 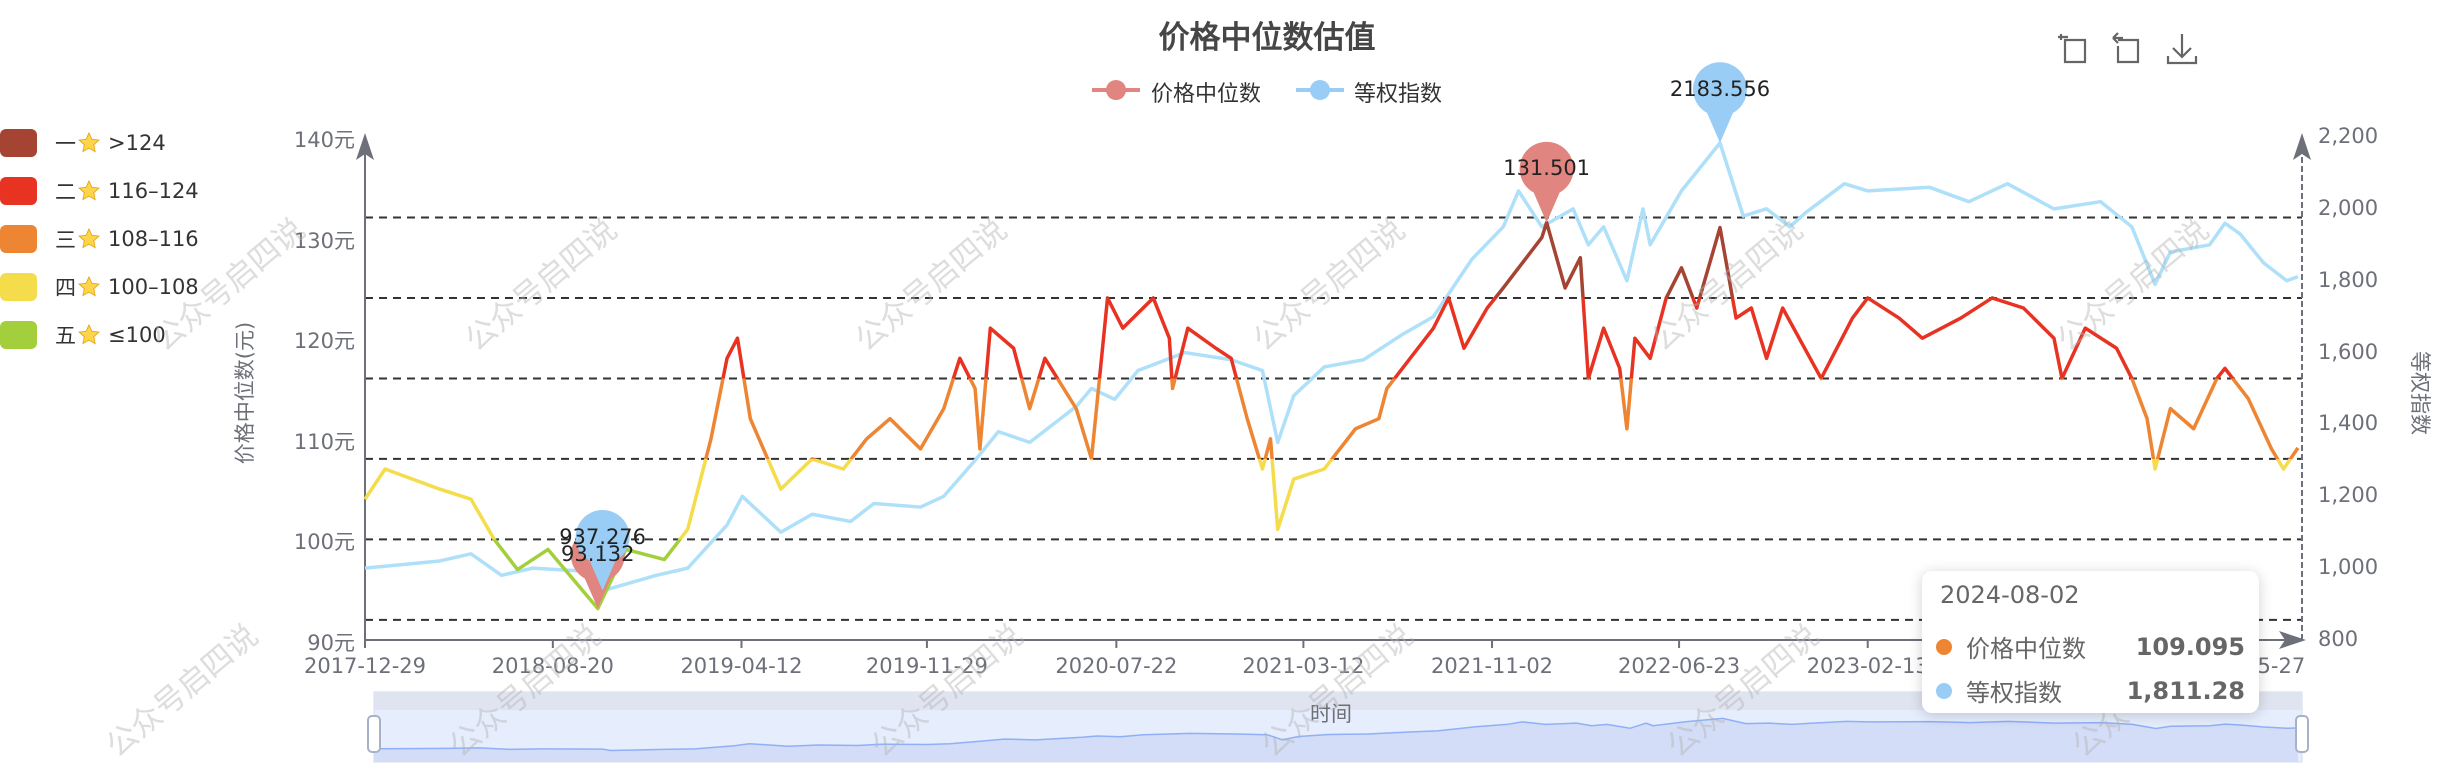 What do you see at coordinates (2190, 646) in the screenshot?
I see `tooltip-value: 109.095` at bounding box center [2190, 646].